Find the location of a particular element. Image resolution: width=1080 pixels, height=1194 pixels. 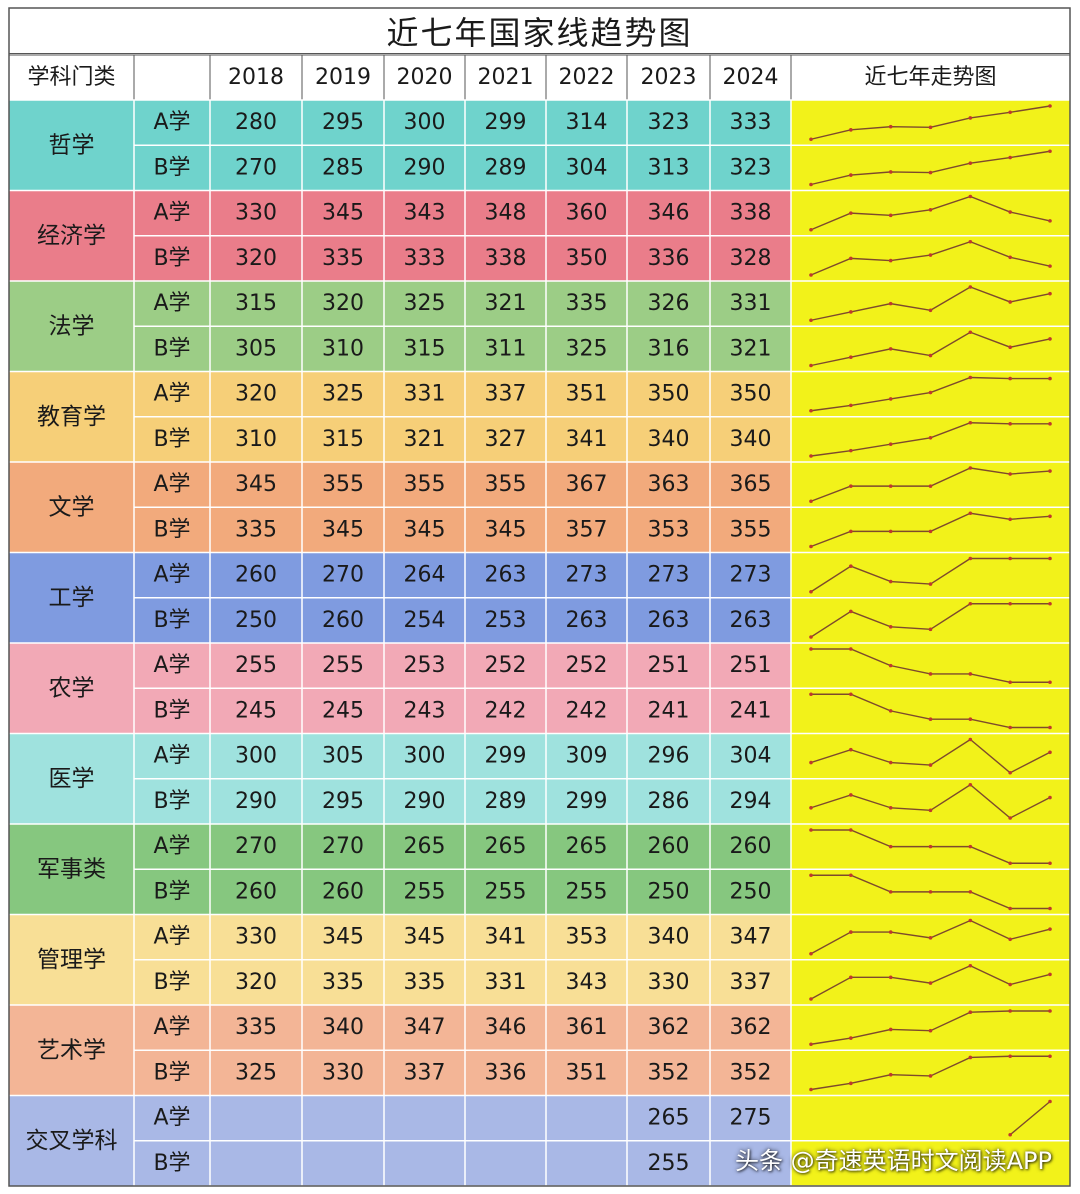

group-label: 交叉学科 is located at coordinates (72, 1141).